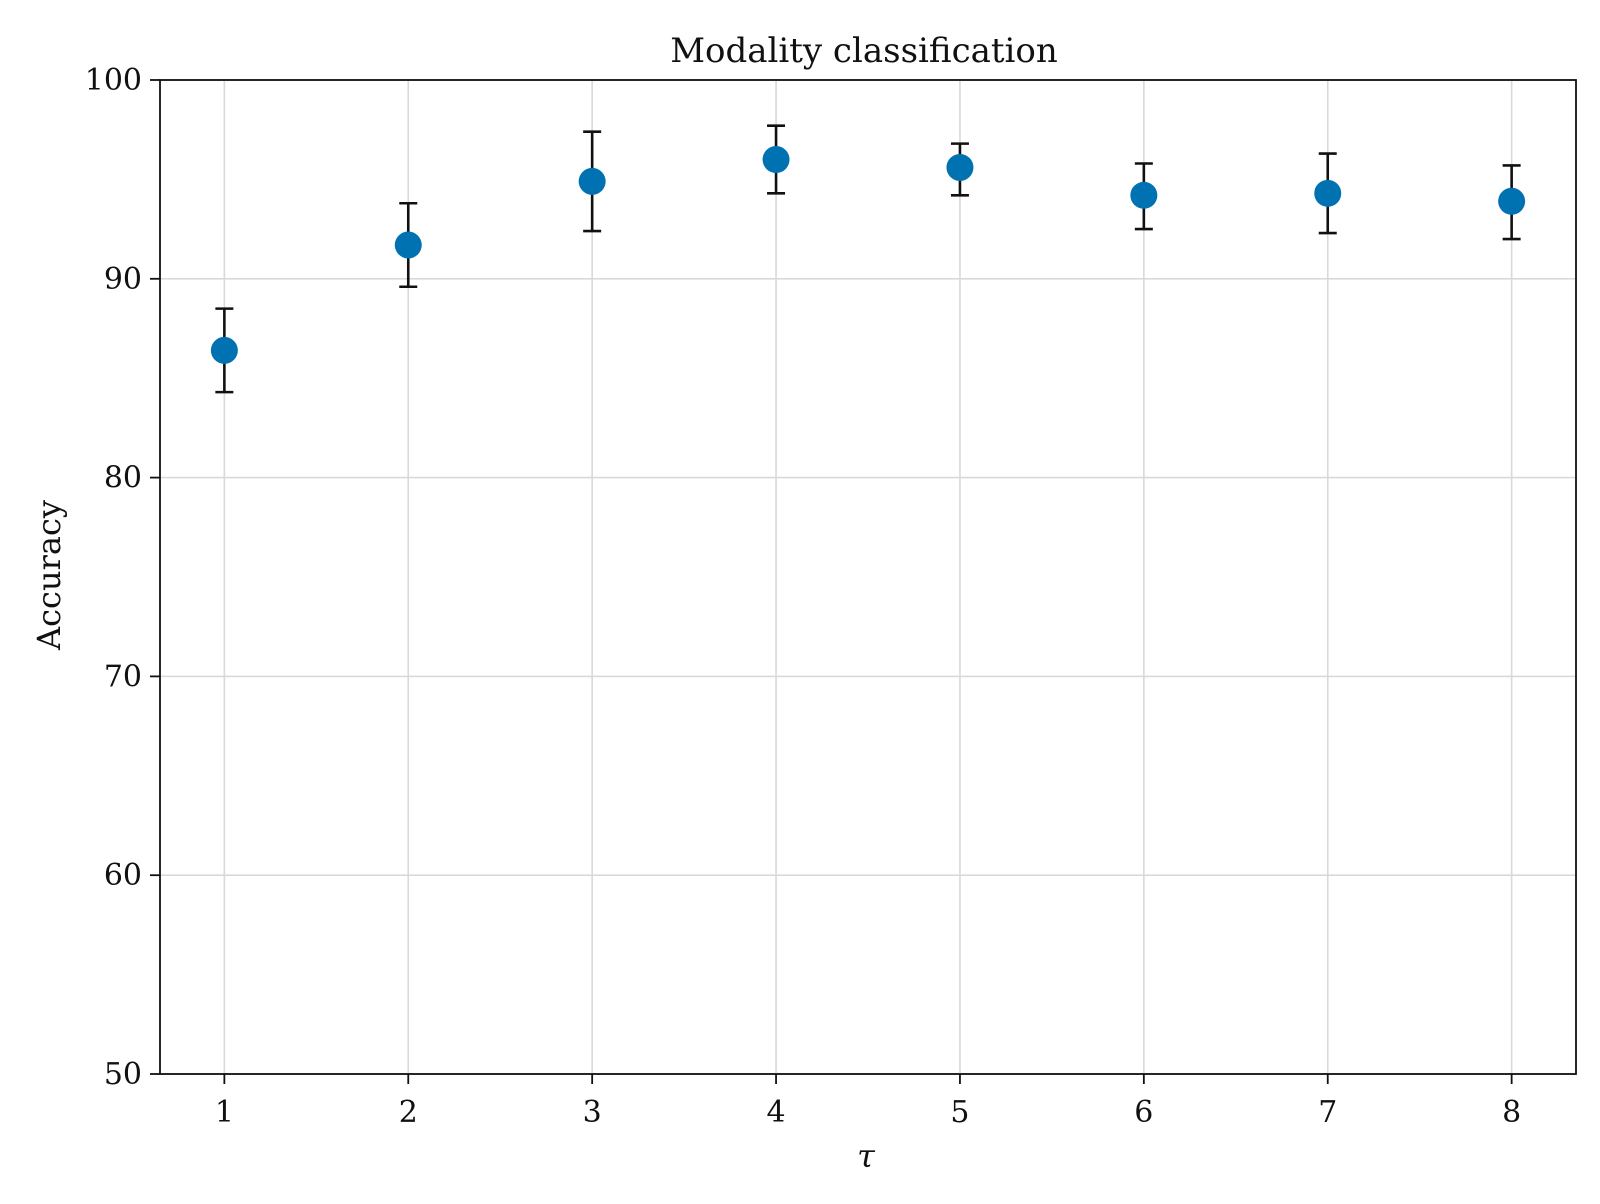  I want to click on y-tick-label-60: 60, so click(123, 875).